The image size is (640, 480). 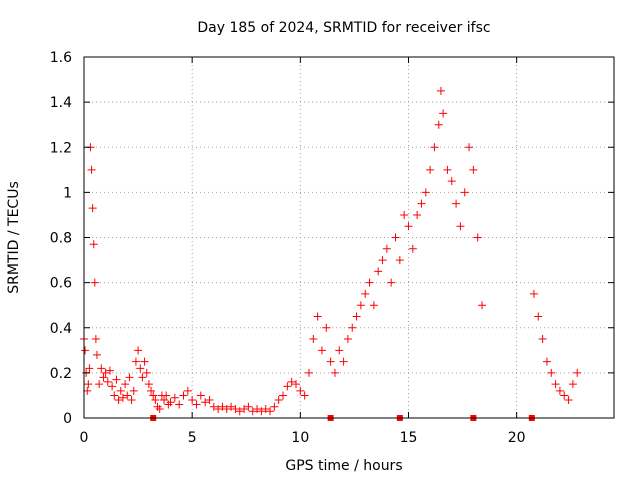 What do you see at coordinates (343, 466) in the screenshot?
I see `x-axis-title: GPS time / hours` at bounding box center [343, 466].